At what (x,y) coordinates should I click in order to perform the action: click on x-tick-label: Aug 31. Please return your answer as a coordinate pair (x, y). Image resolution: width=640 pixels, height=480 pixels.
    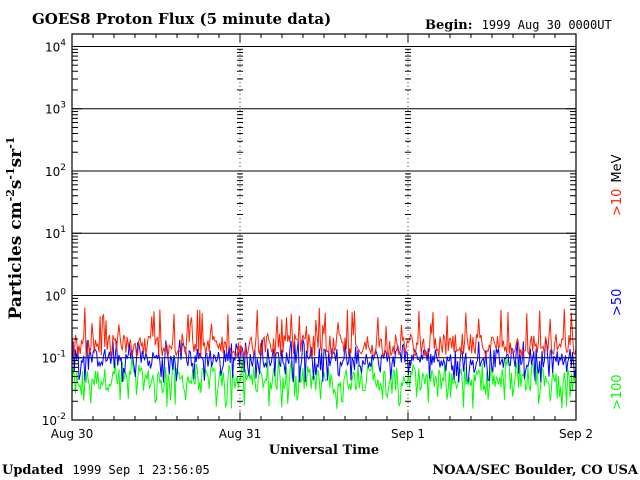
    Looking at the image, I should click on (240, 434).